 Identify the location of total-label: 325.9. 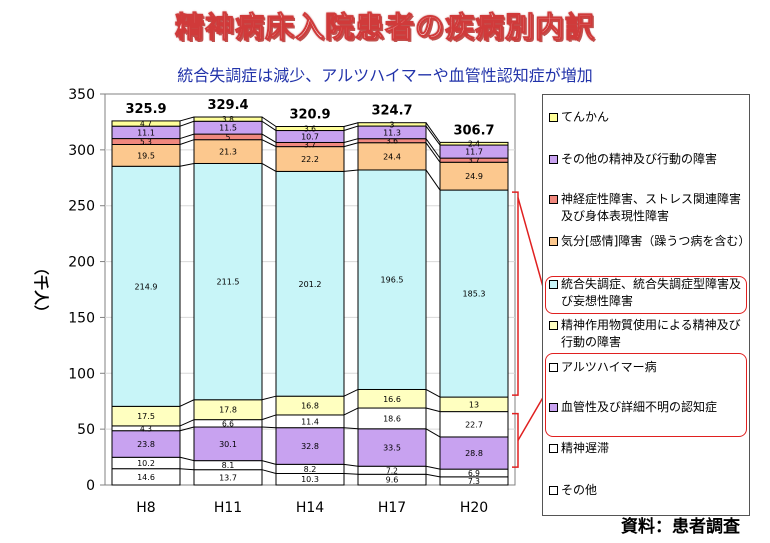
(145, 109).